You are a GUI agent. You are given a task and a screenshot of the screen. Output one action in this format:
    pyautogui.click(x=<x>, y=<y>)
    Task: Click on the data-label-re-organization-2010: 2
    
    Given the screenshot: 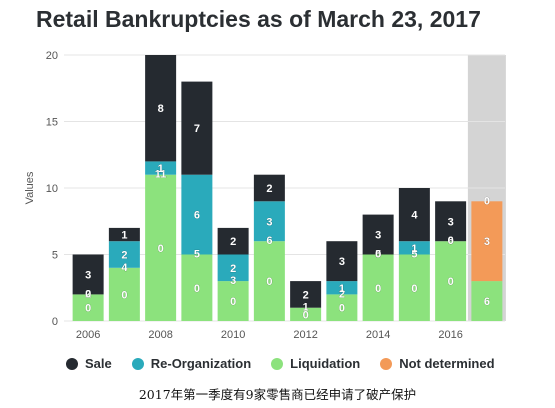 What is the action you would take?
    pyautogui.click(x=233, y=269)
    